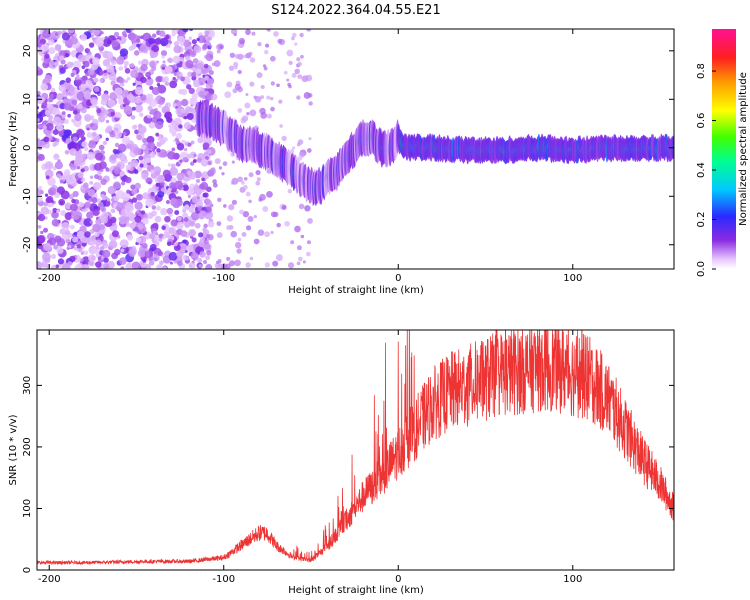 The width and height of the screenshot is (750, 600). What do you see at coordinates (724, 149) in the screenshot?
I see `colorbar-gradient` at bounding box center [724, 149].